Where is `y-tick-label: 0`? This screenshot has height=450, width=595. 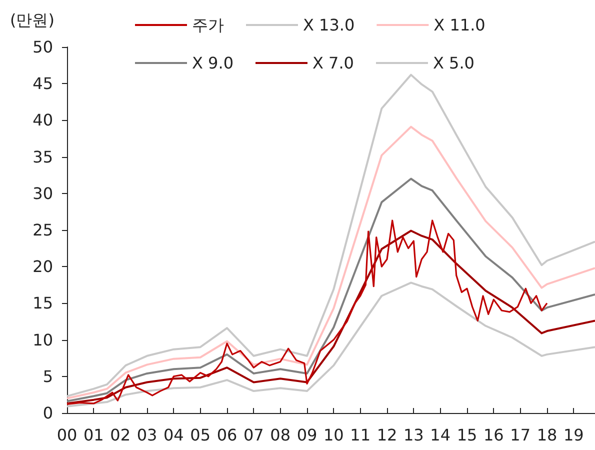
y-tick-label: 0 is located at coordinates (47, 413).